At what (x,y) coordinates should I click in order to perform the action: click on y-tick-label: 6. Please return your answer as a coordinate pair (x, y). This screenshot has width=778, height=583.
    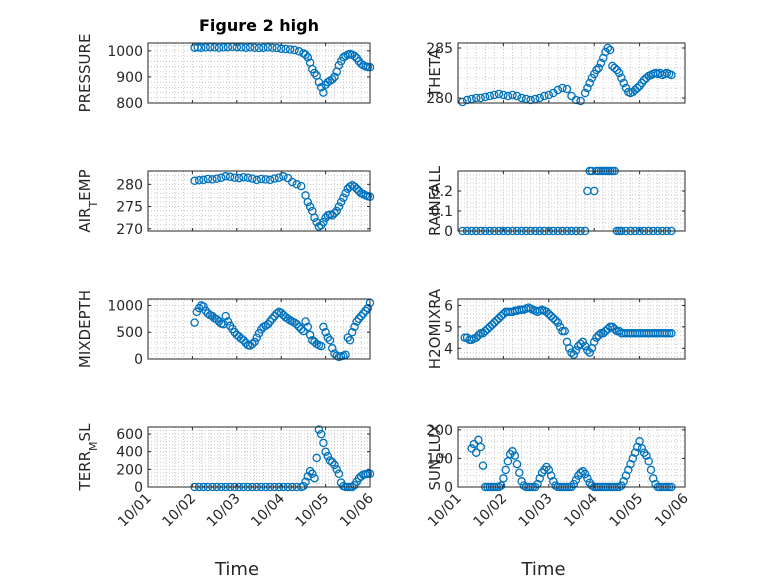
    Looking at the image, I should click on (448, 306).